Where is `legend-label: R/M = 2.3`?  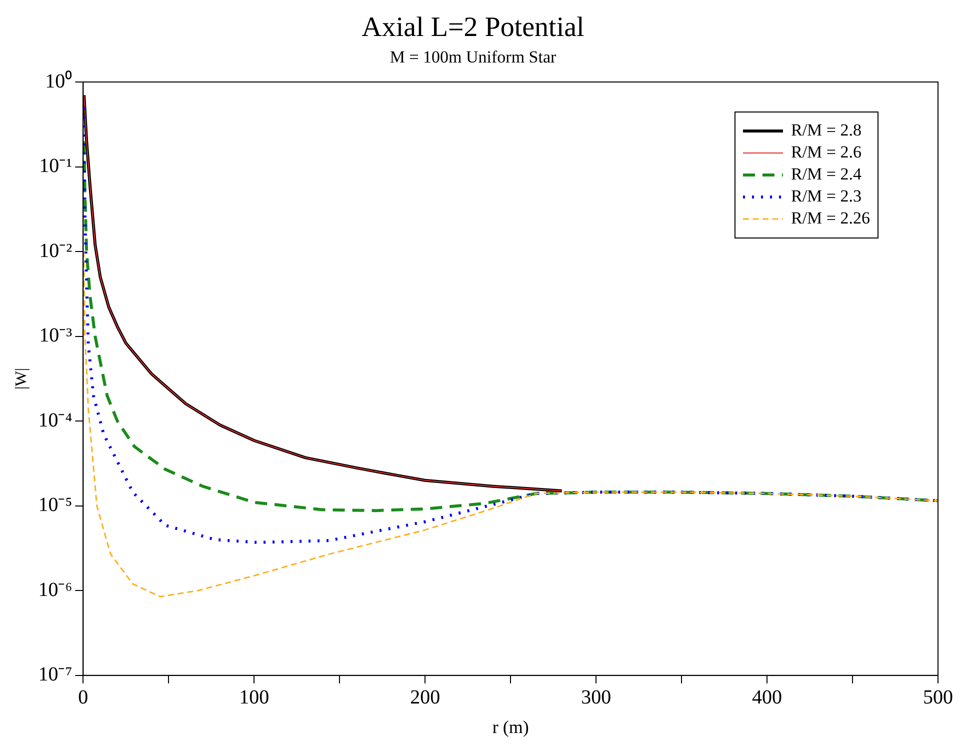
legend-label: R/M = 2.3 is located at coordinates (826, 196).